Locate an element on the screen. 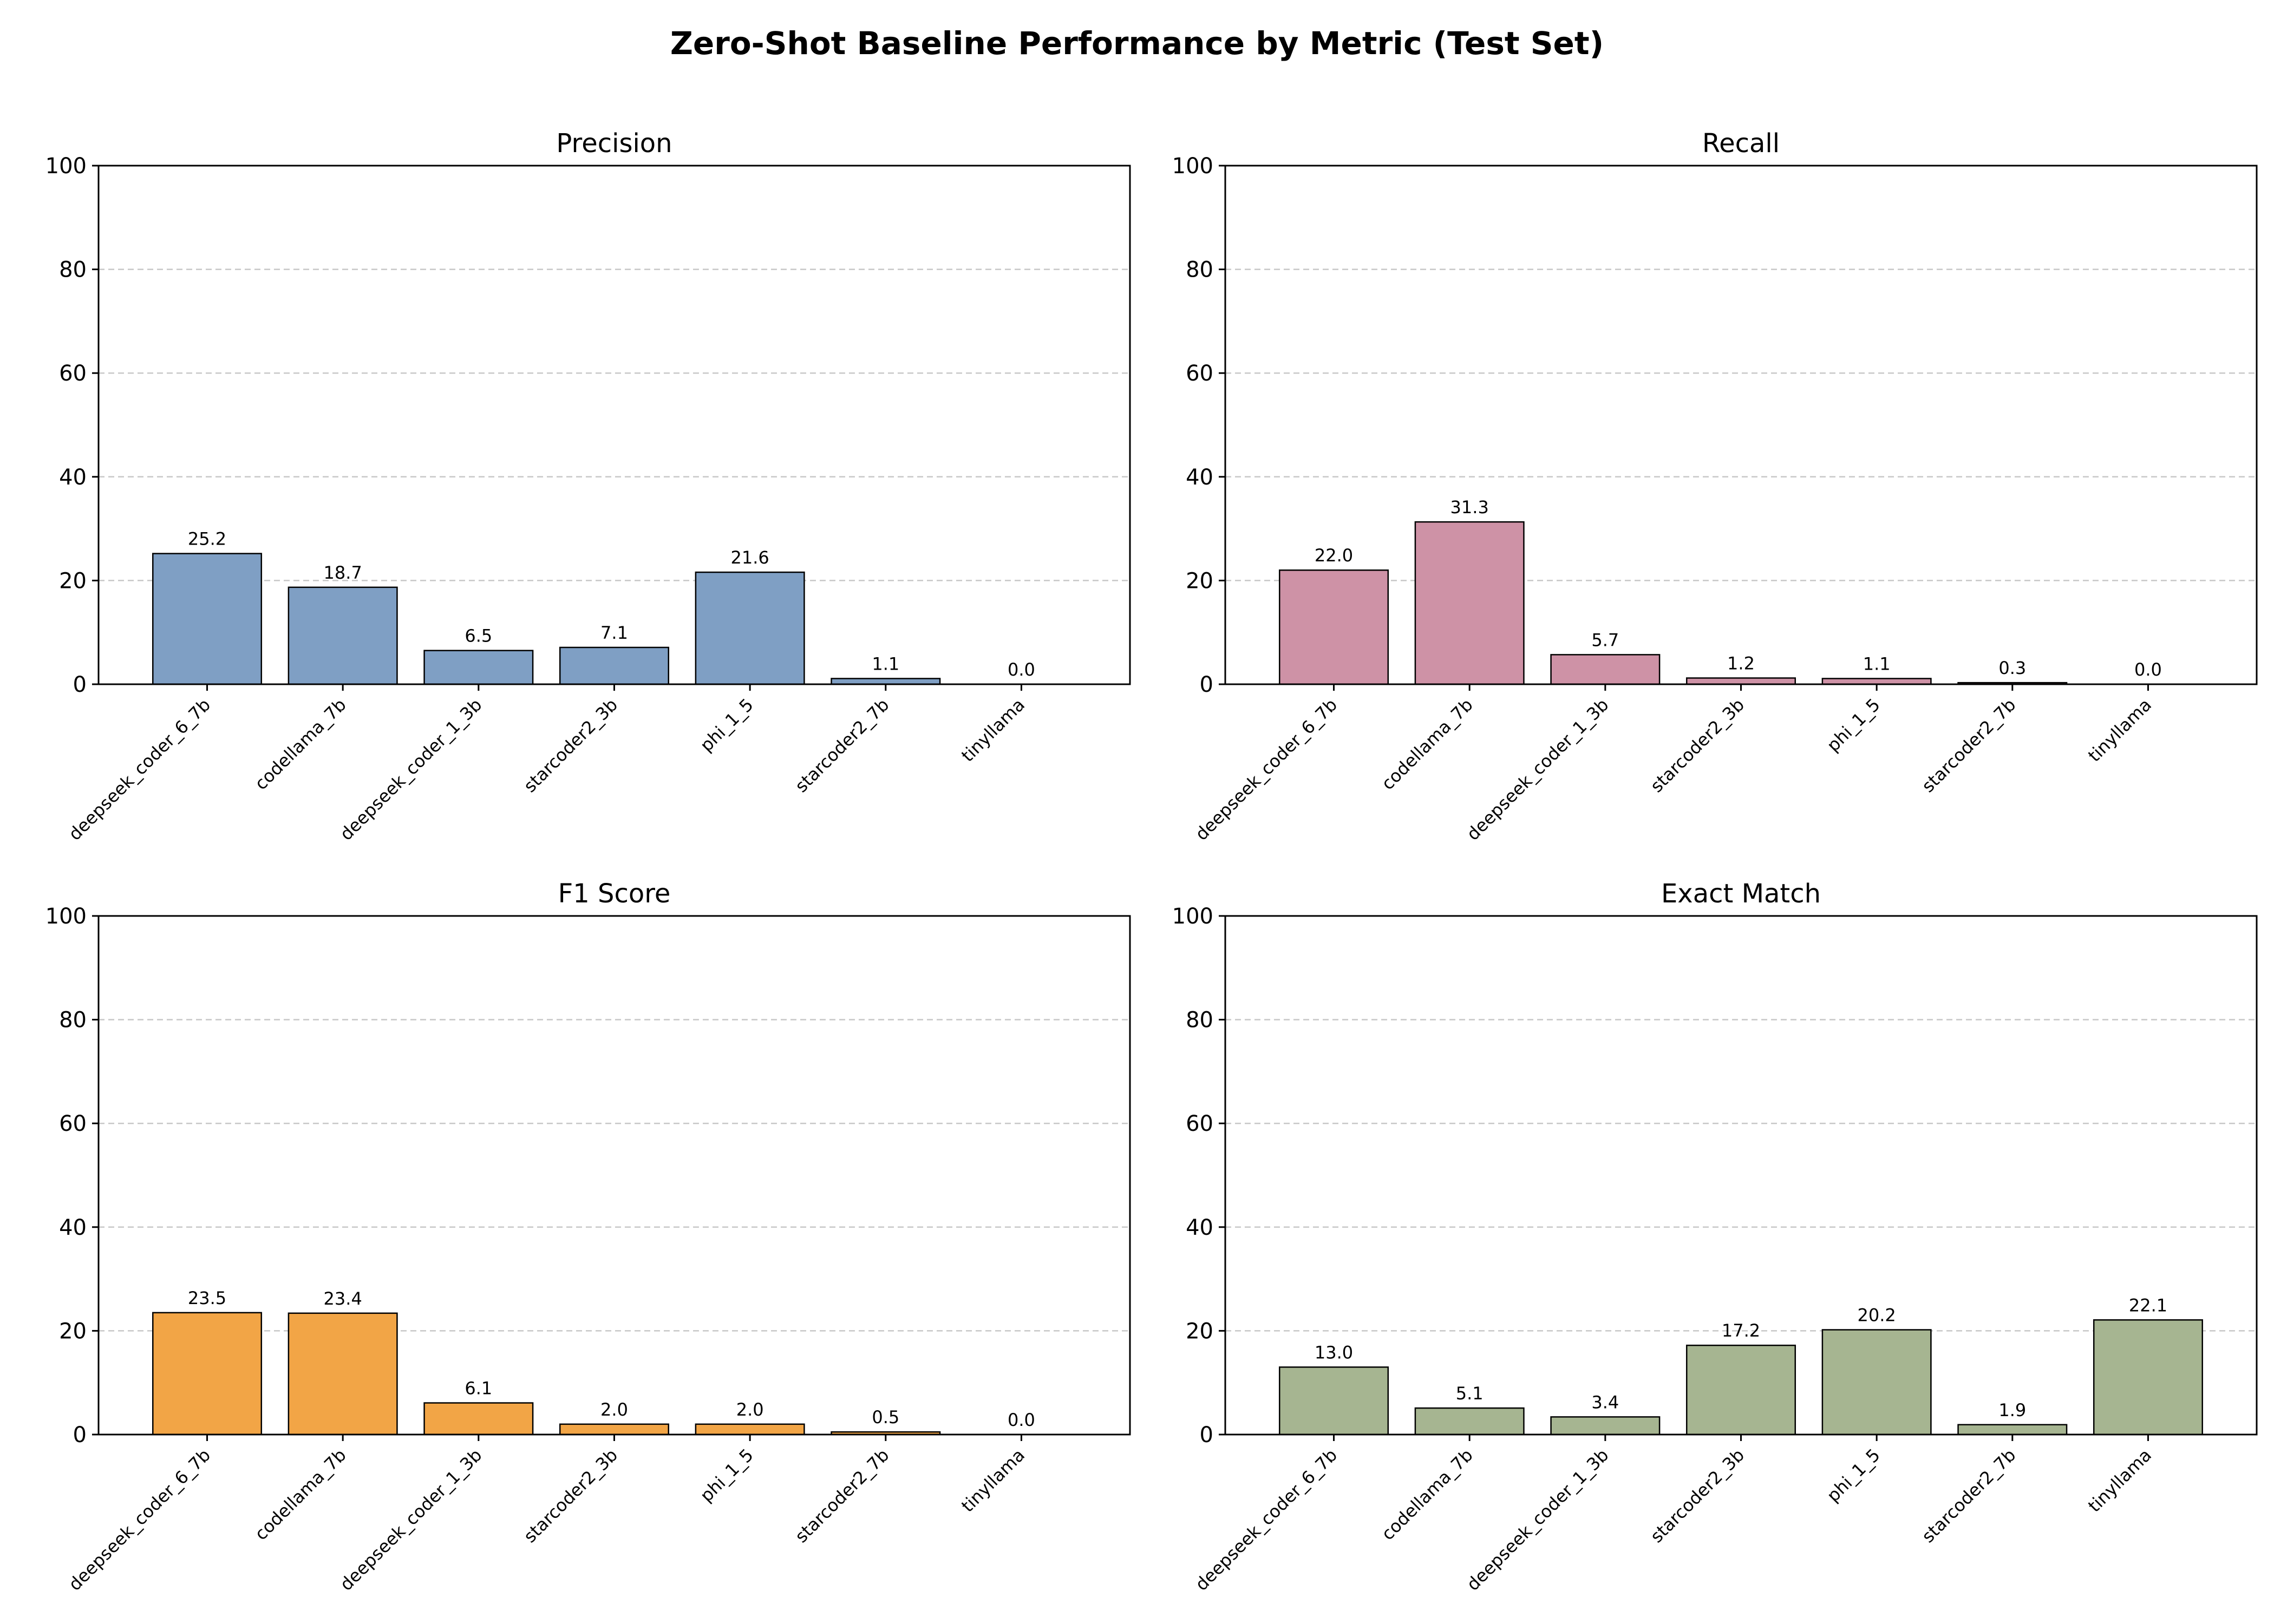 Image resolution: width=2274 pixels, height=1624 pixels. data-label: 13.0 is located at coordinates (1334, 1352).